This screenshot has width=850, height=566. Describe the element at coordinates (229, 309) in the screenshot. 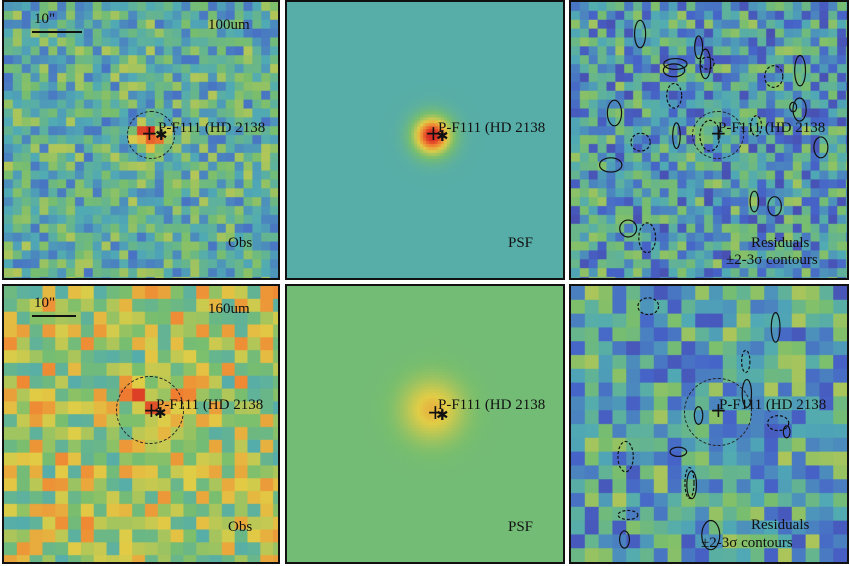

I see `band-label: 160um` at that location.